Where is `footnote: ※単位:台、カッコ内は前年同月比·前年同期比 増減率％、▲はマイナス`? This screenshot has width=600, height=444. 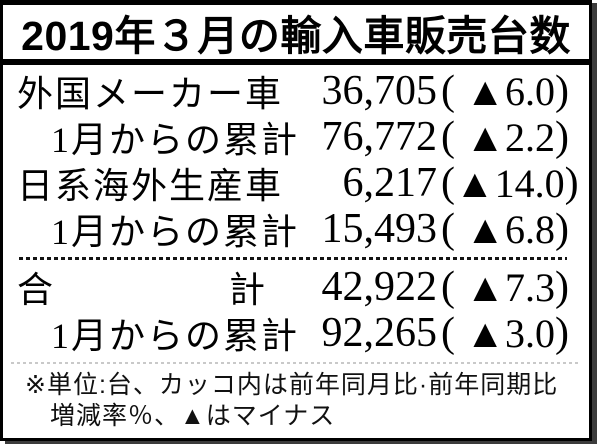
footnote: ※単位:台、カッコ内は前年同月比·前年同期比 増減率％、▲はマイナス is located at coordinates (296, 399).